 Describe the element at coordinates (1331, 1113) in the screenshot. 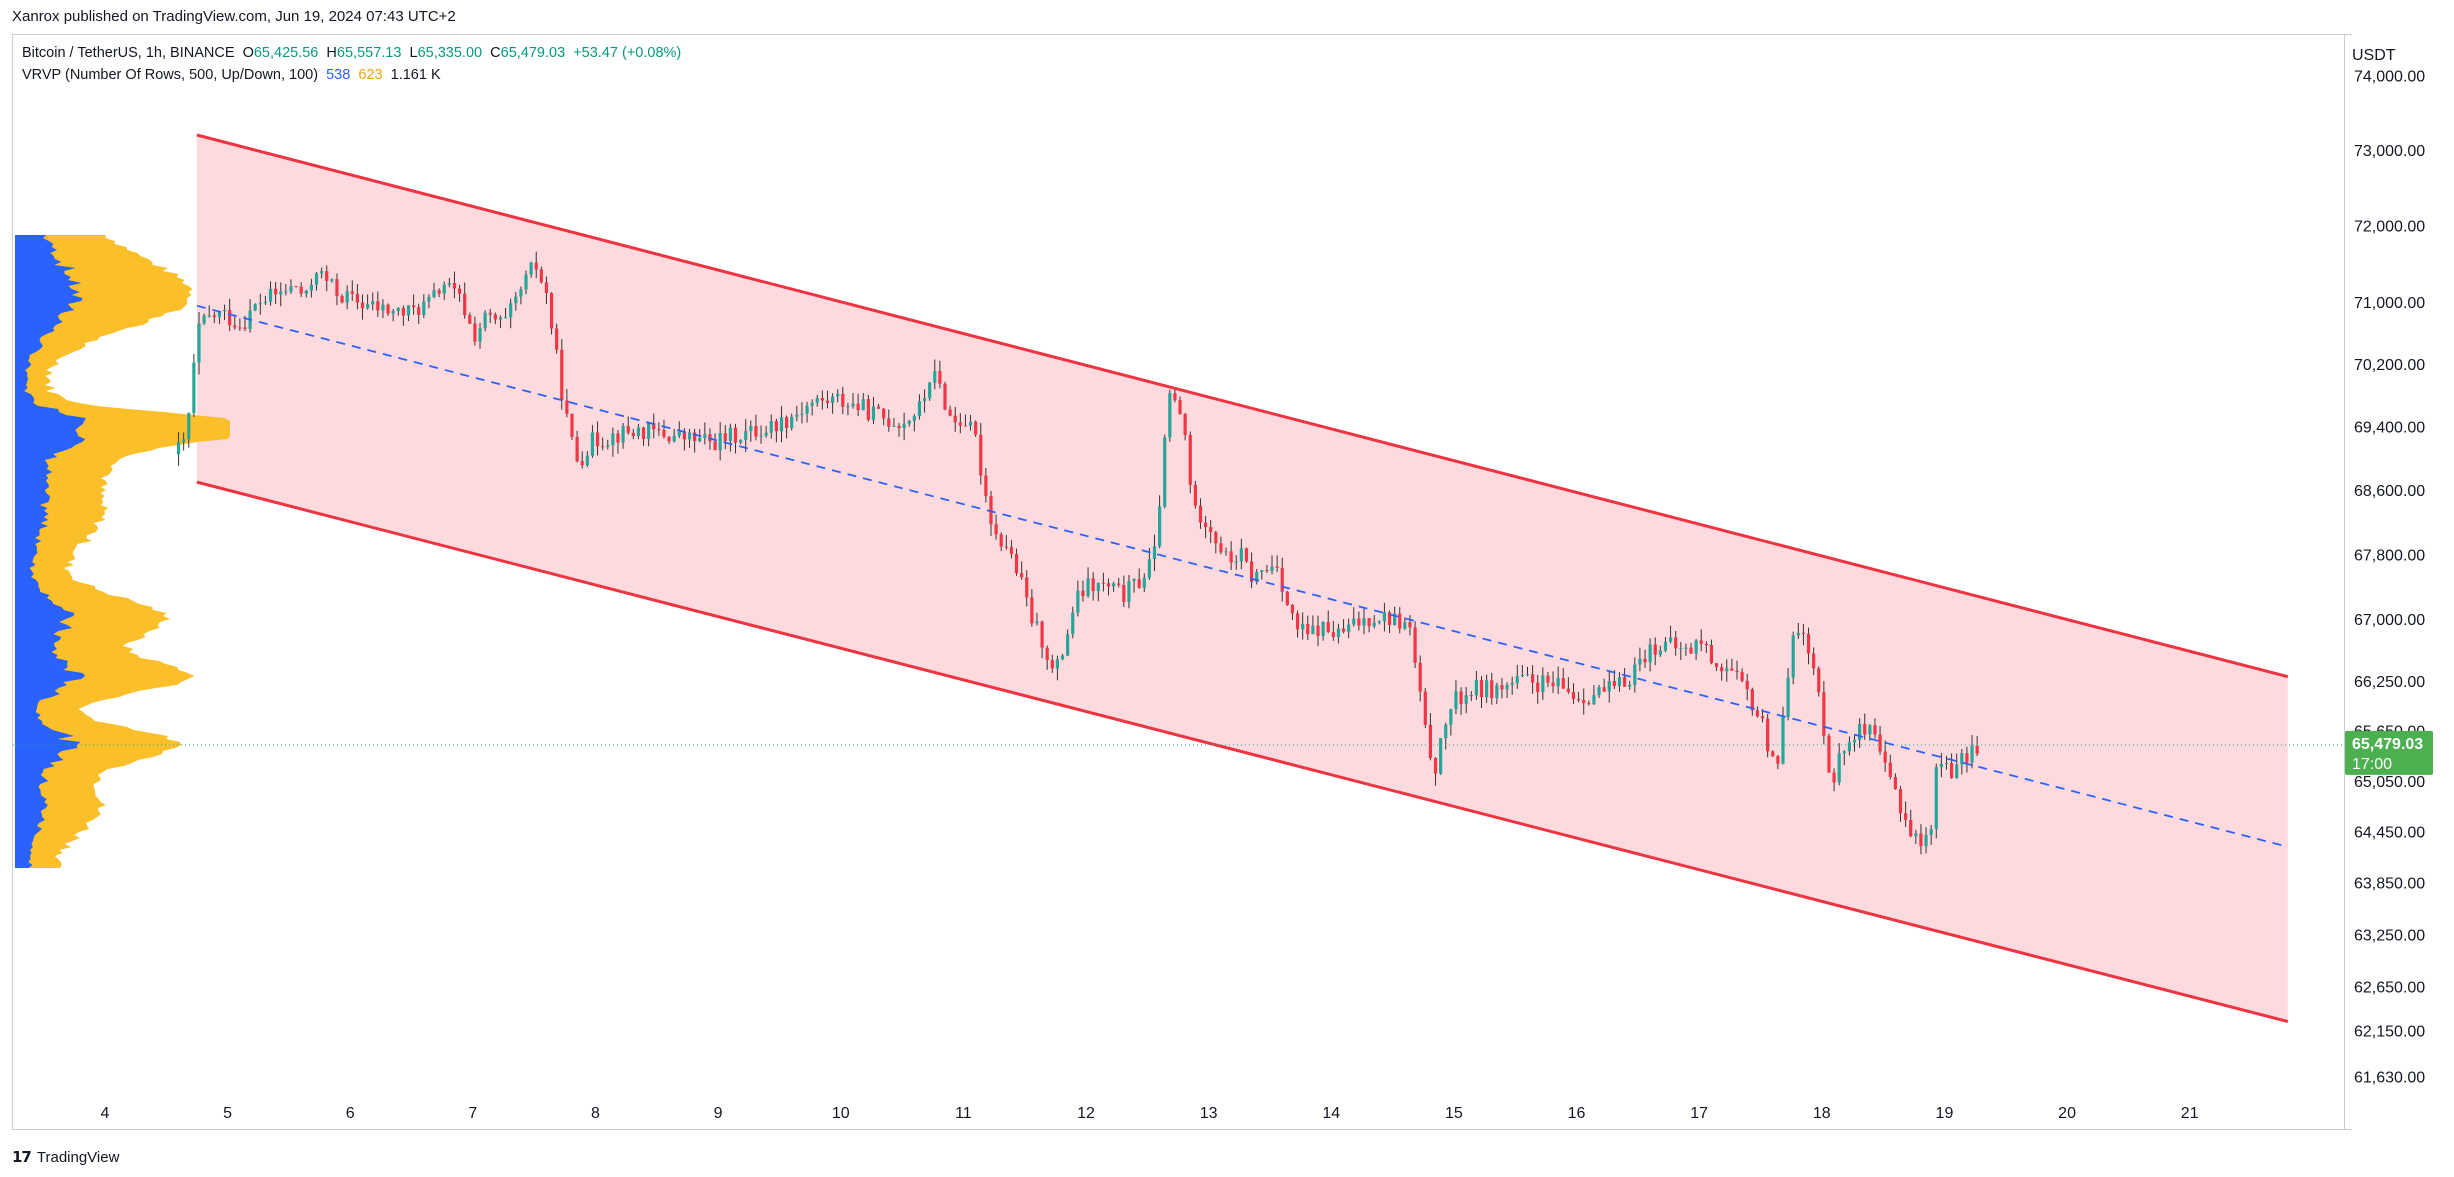

I see `x-tick-label: 14` at that location.